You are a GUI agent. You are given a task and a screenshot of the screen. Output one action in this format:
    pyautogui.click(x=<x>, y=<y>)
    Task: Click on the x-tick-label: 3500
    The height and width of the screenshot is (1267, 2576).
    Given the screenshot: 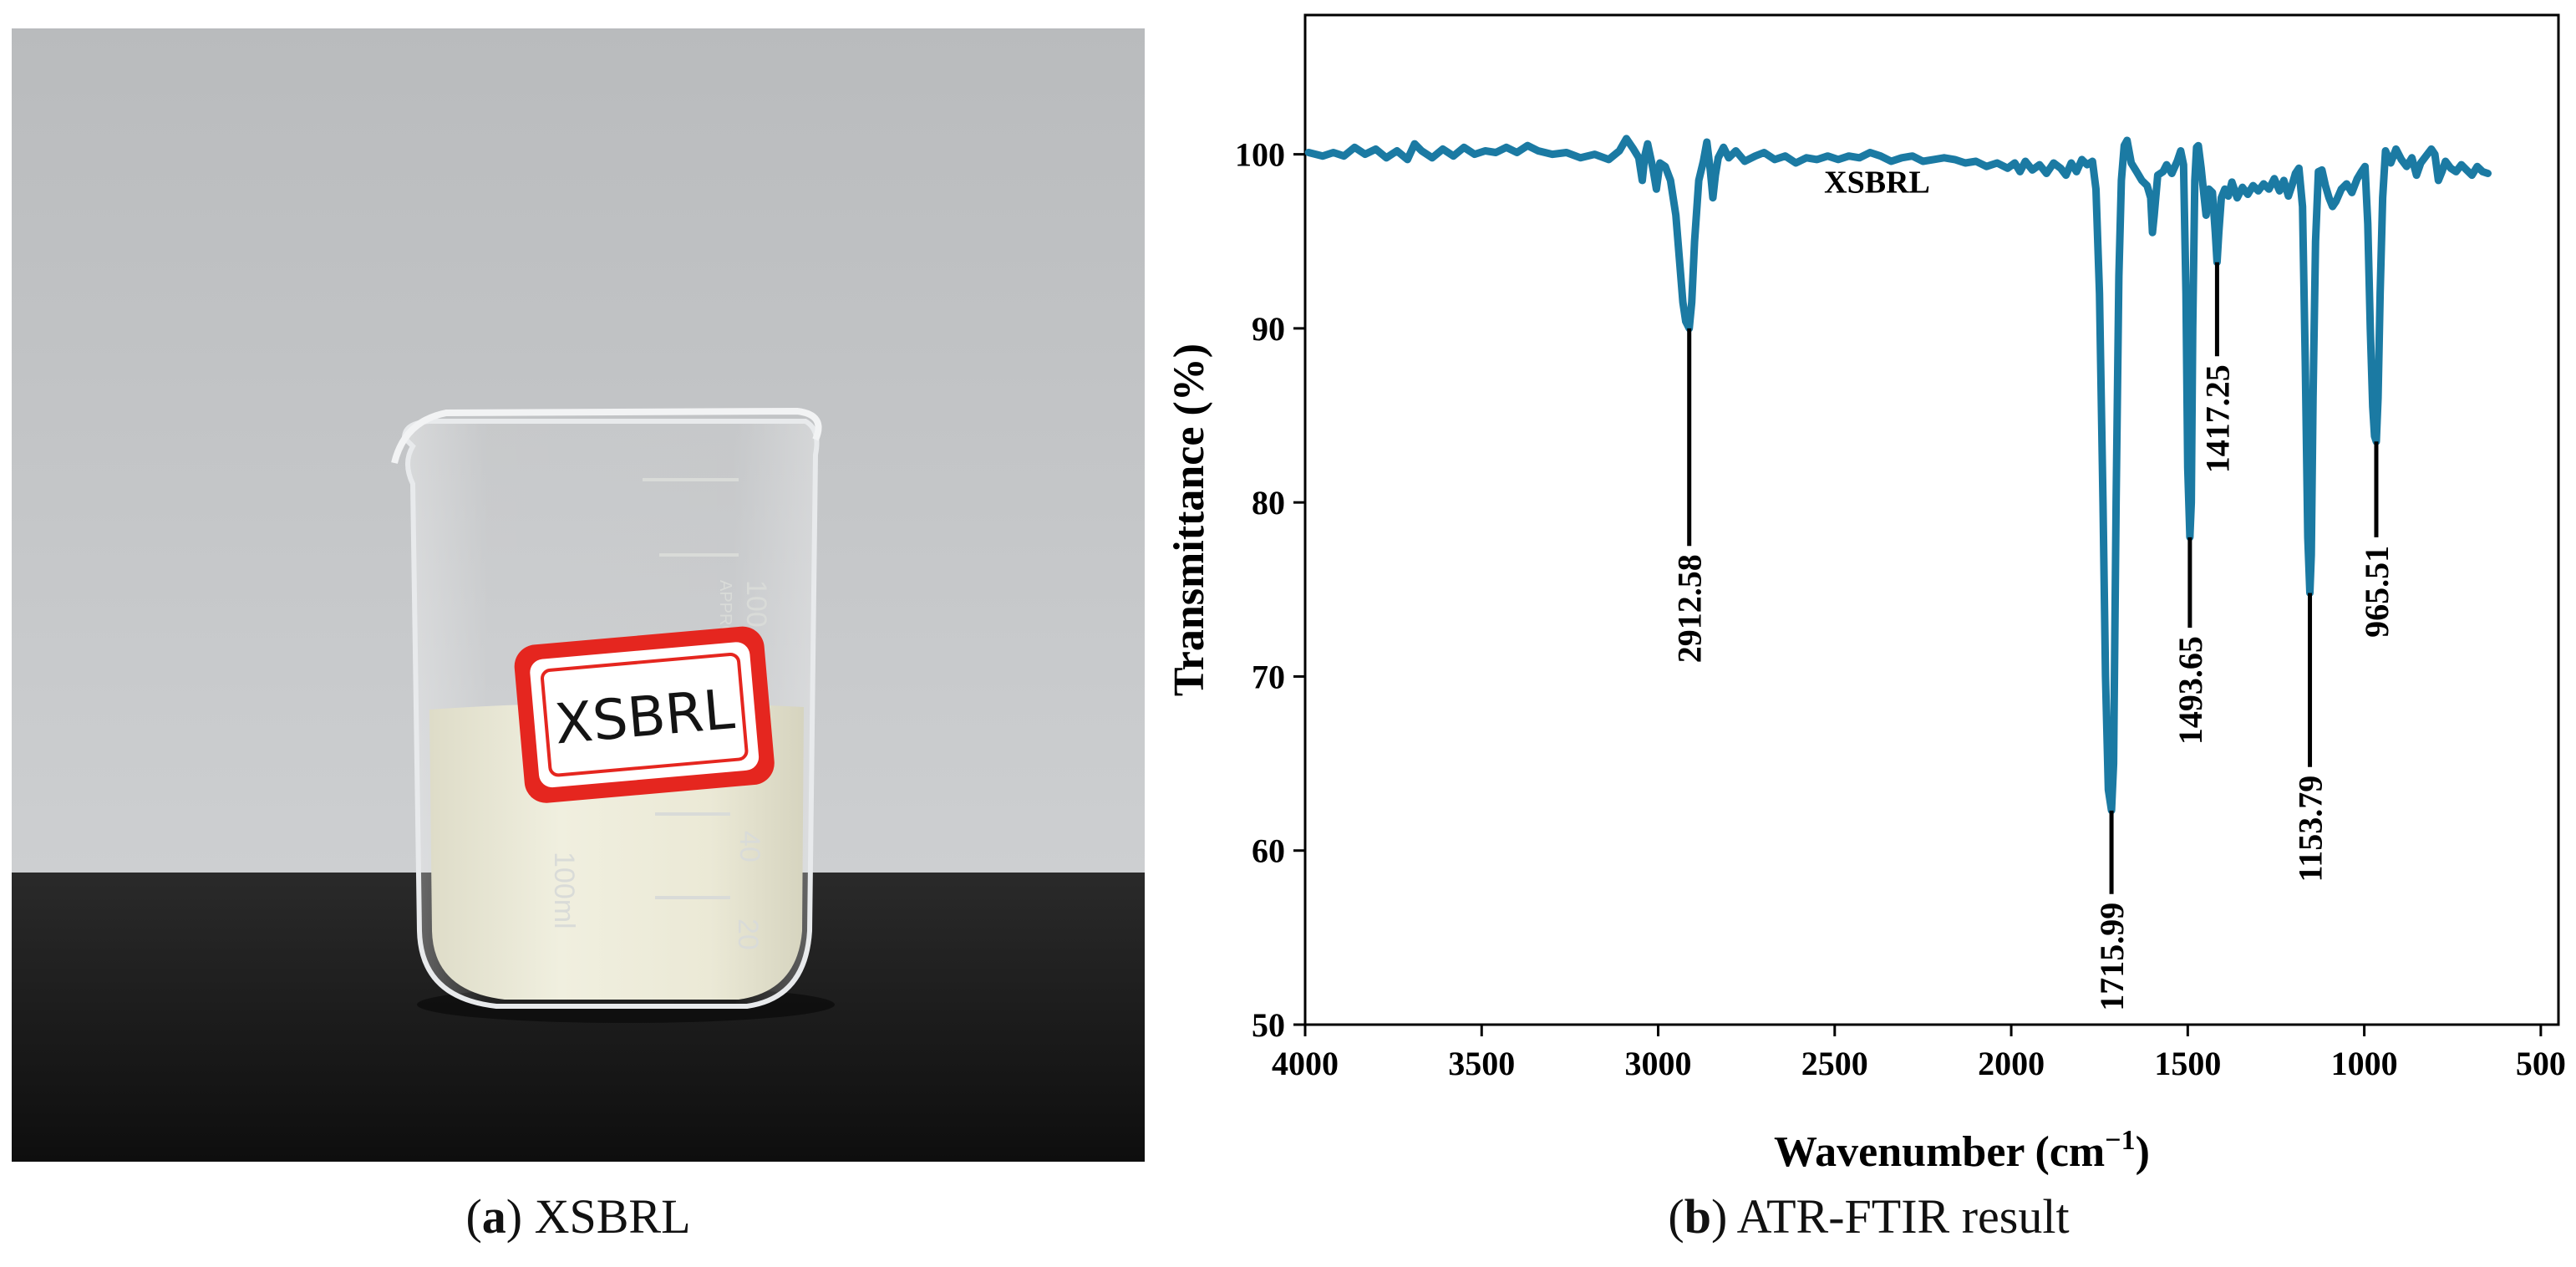 What is the action you would take?
    pyautogui.click(x=1482, y=1063)
    